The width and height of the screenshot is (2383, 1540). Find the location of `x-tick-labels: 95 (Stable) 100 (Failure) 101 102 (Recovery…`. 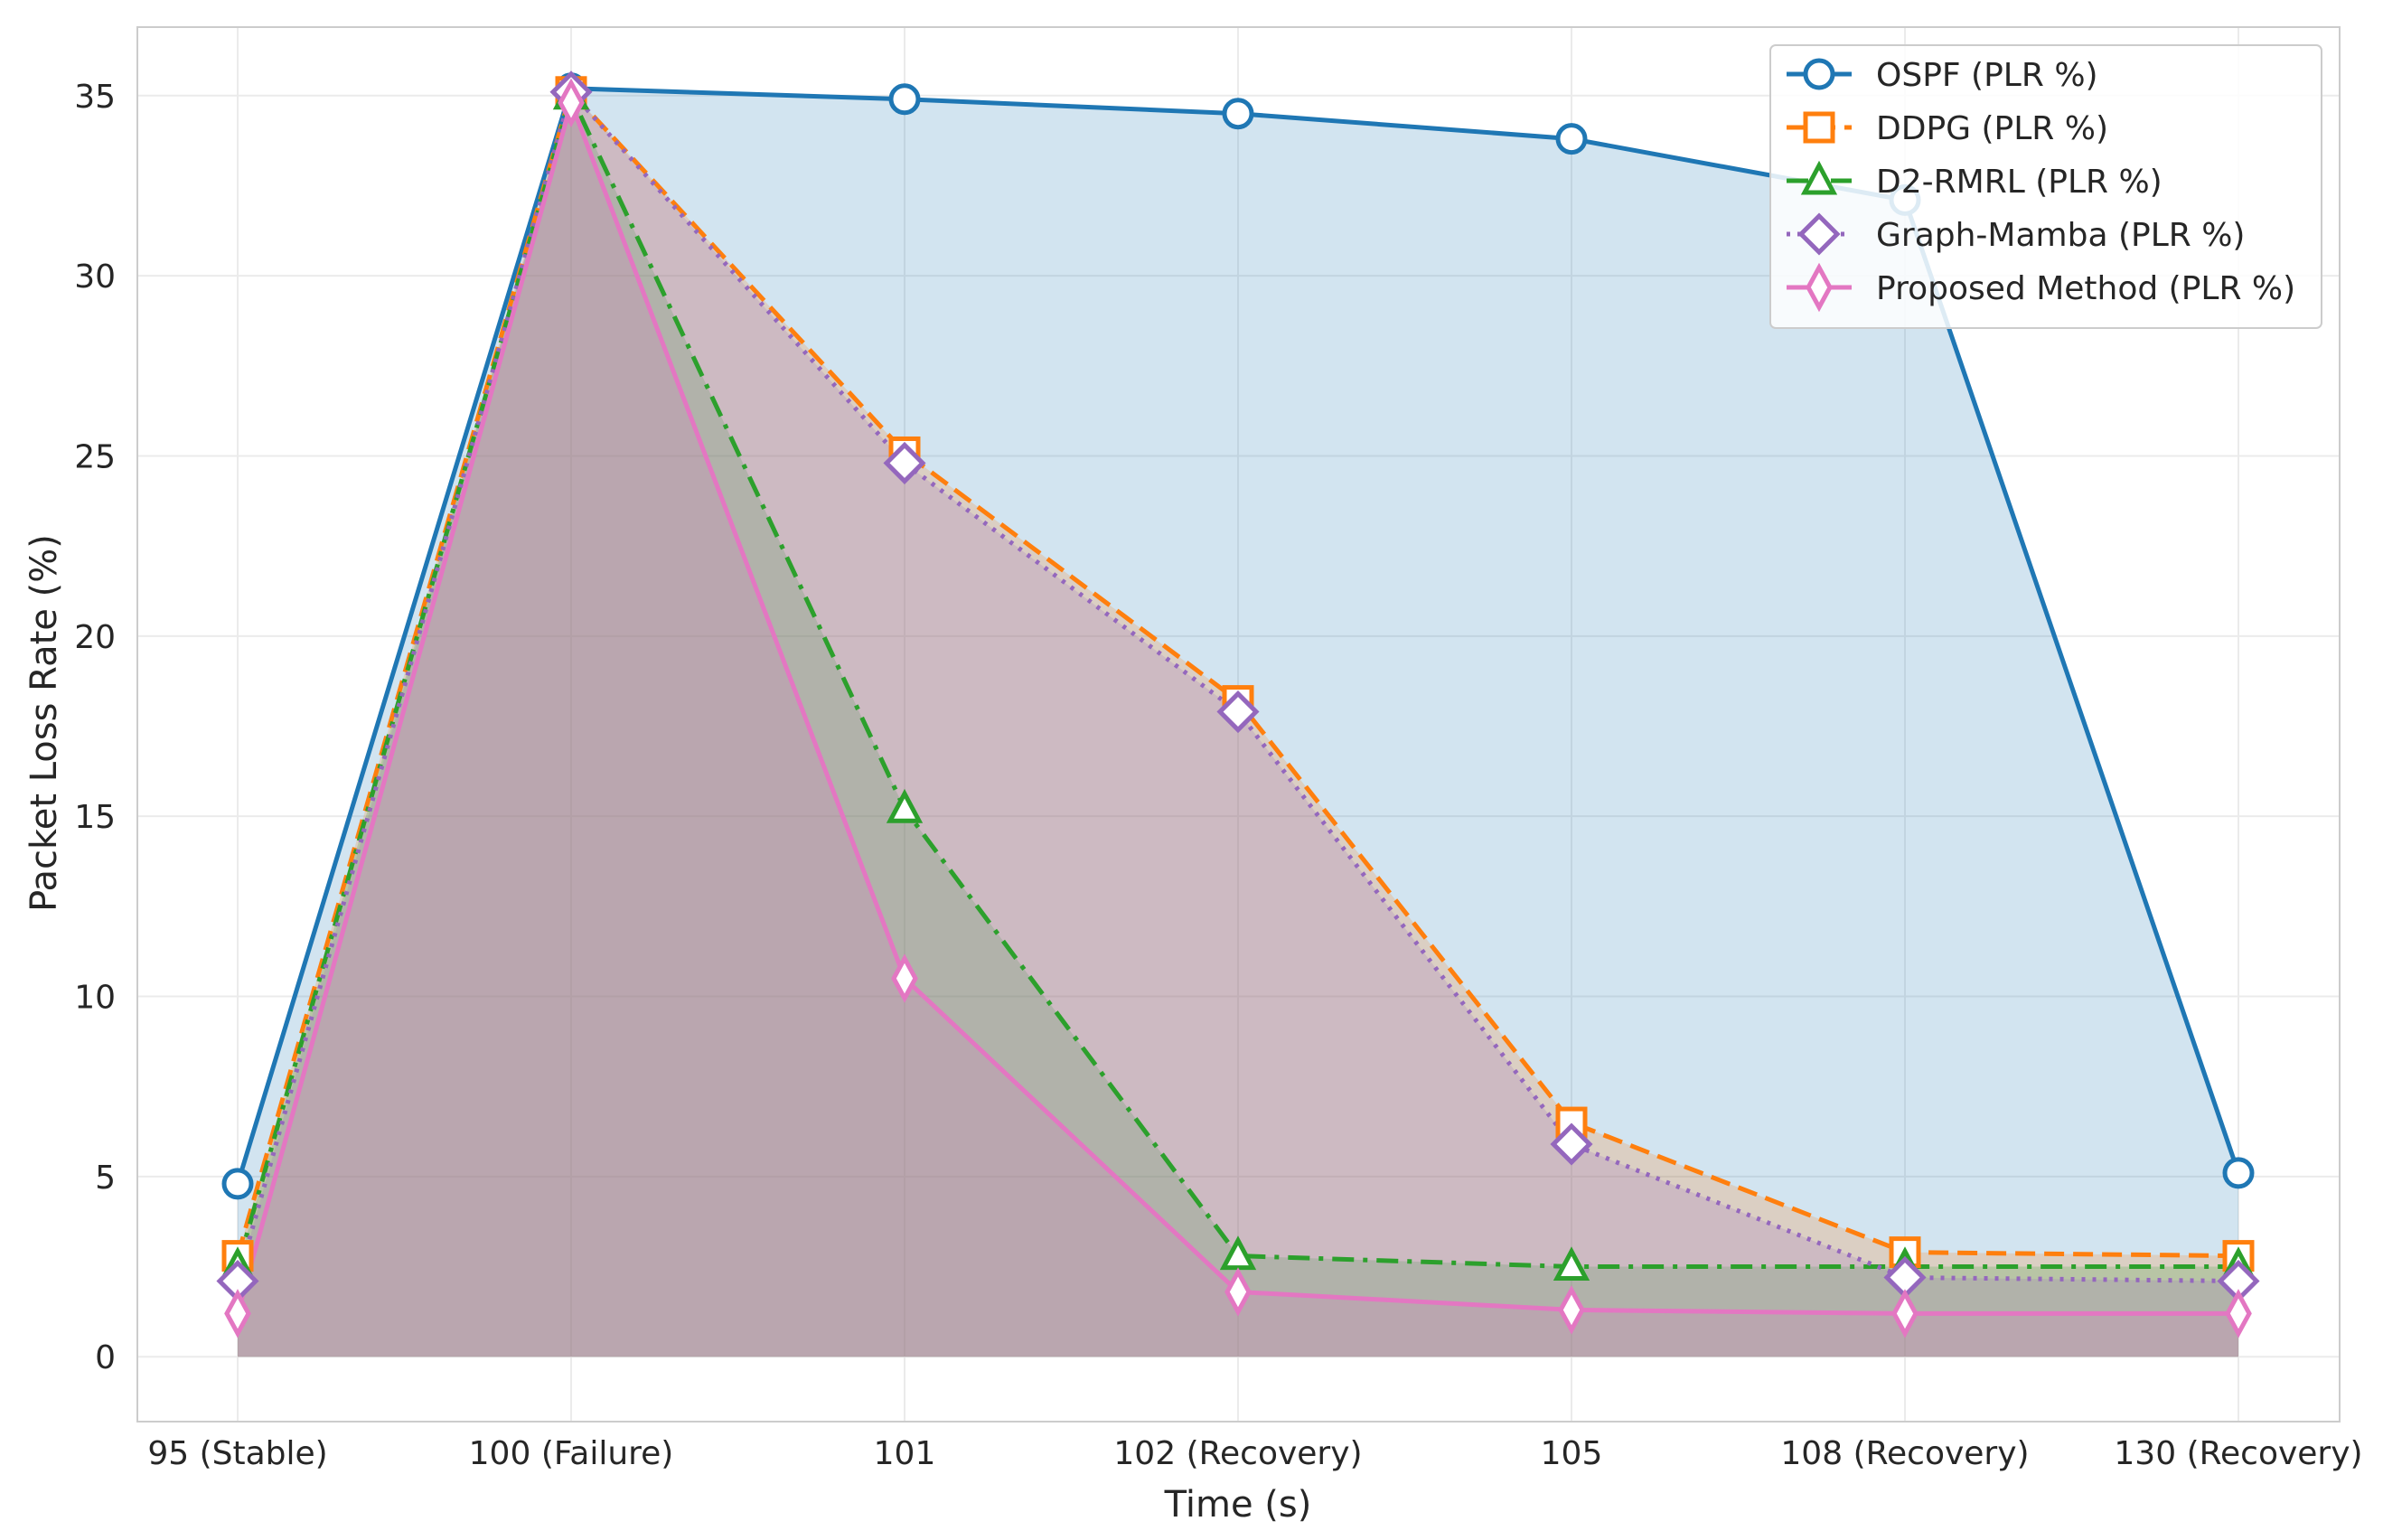

x-tick-labels: 95 (Stable) 100 (Failure) 101 102 (Recovery… is located at coordinates (1254, 1453).